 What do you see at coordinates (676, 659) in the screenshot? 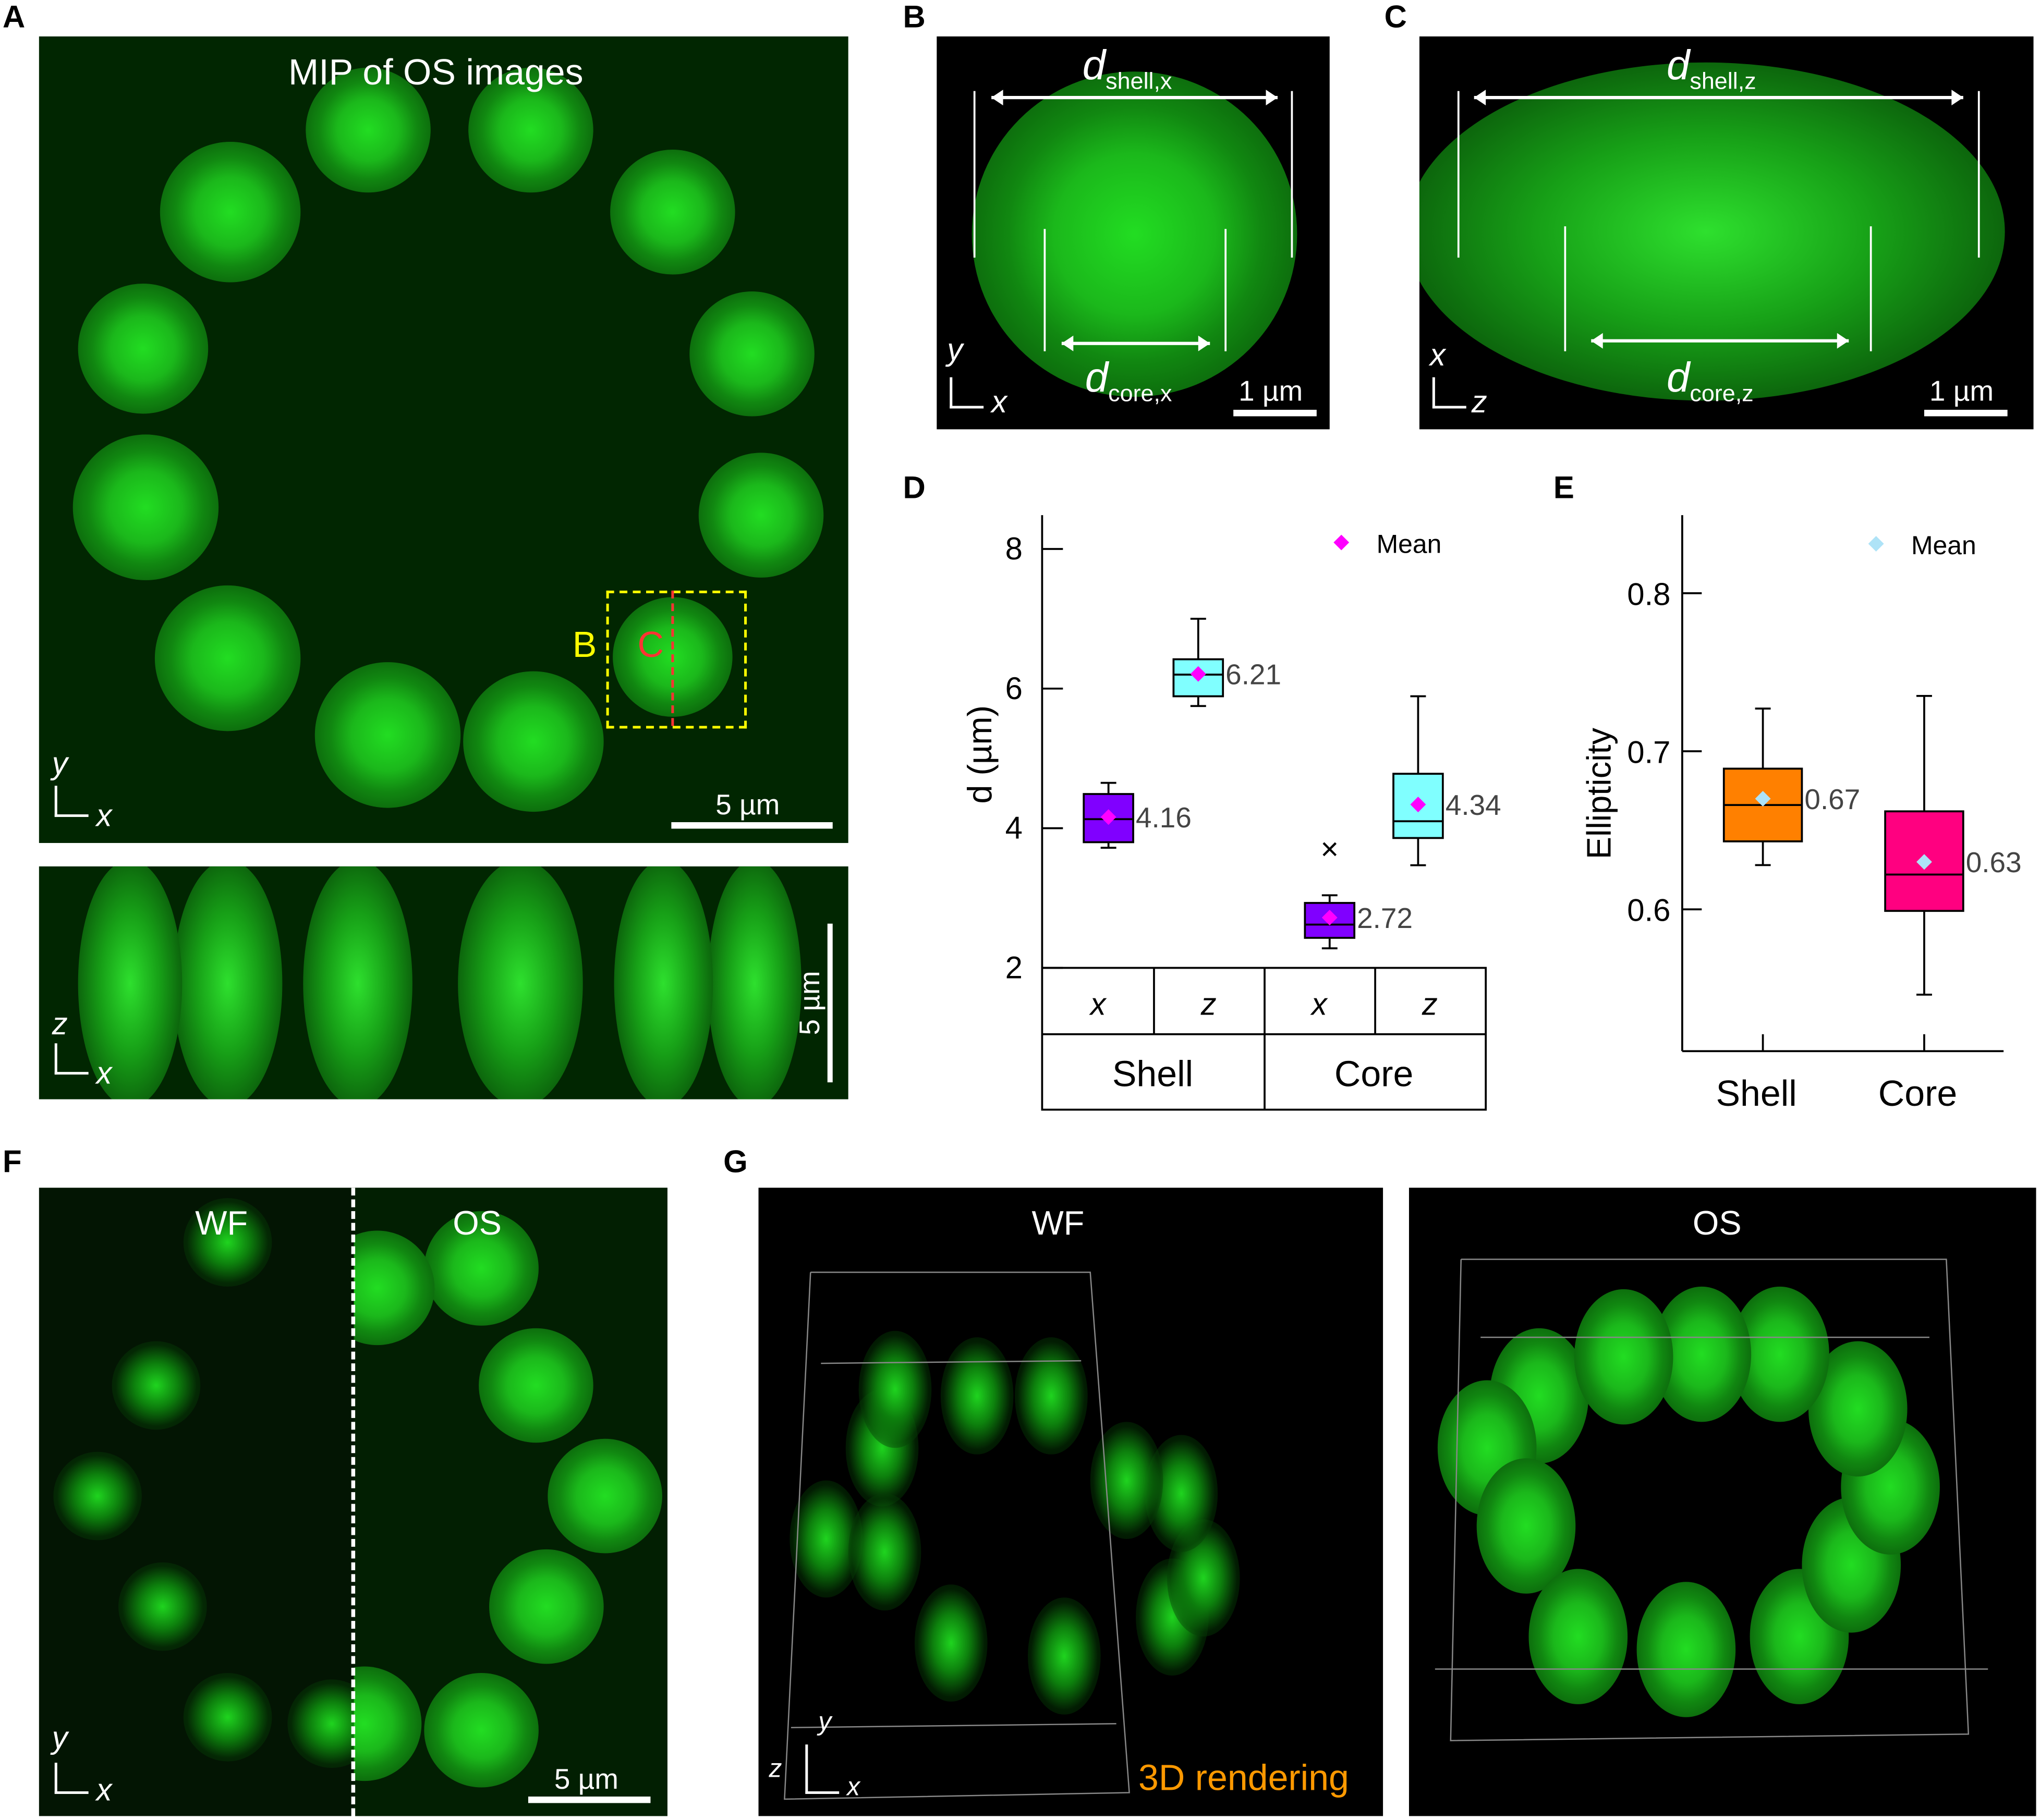
I see `region-box-b` at bounding box center [676, 659].